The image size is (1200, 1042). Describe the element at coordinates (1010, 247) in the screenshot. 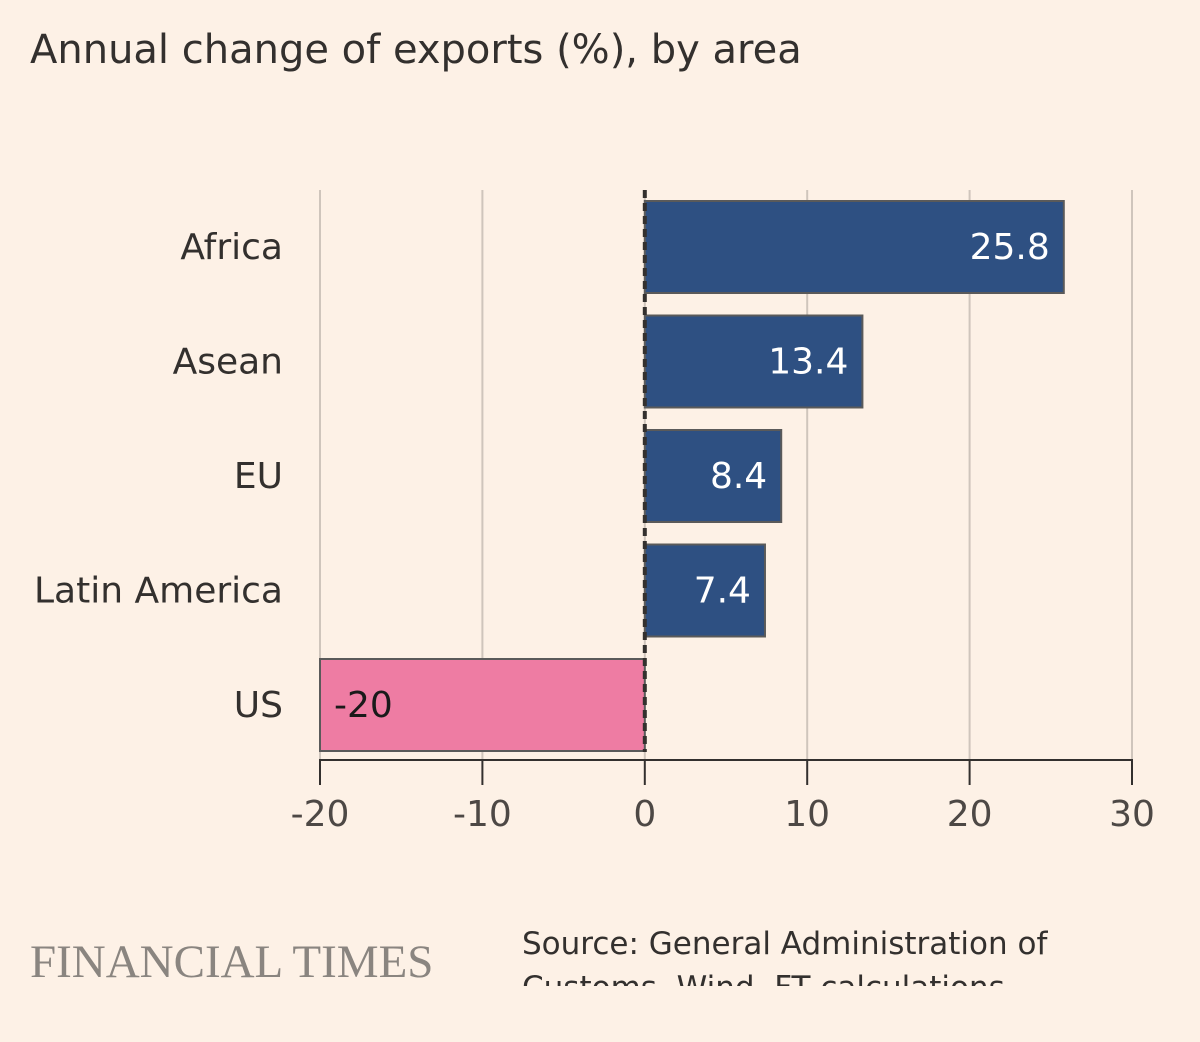

I see `value-label: 25.8` at that location.